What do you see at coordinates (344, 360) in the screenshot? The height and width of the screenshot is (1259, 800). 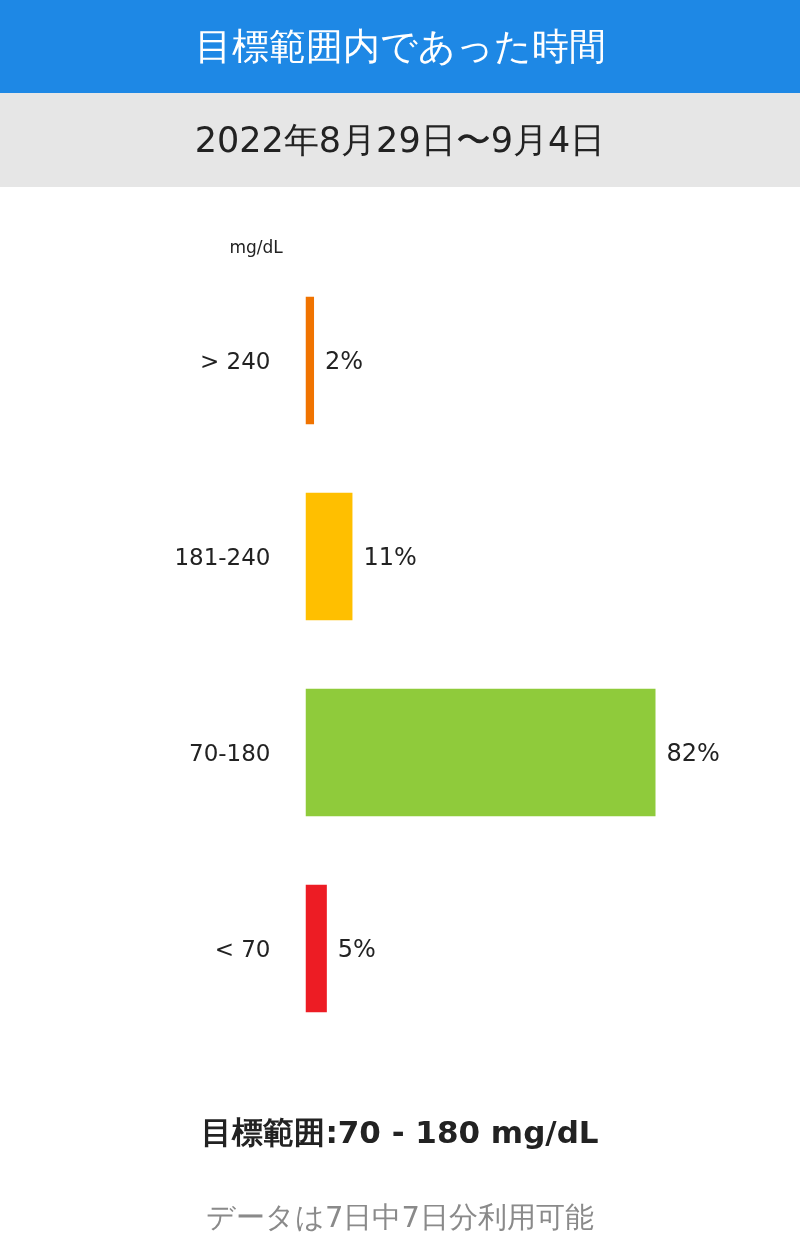 I see `data-label: 2%` at bounding box center [344, 360].